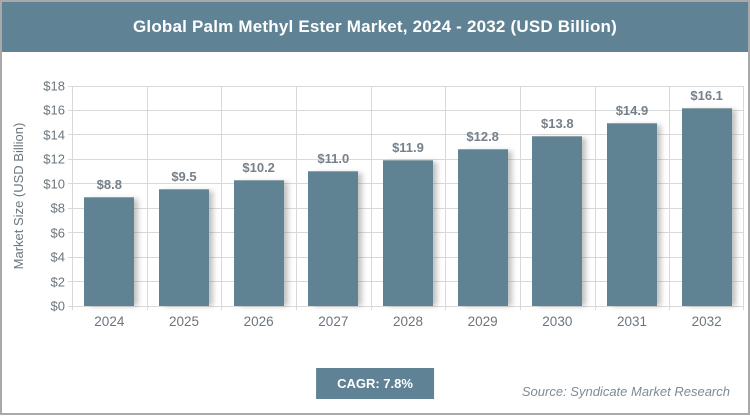 The width and height of the screenshot is (750, 417). I want to click on y-tick-label: $18, so click(54, 86).